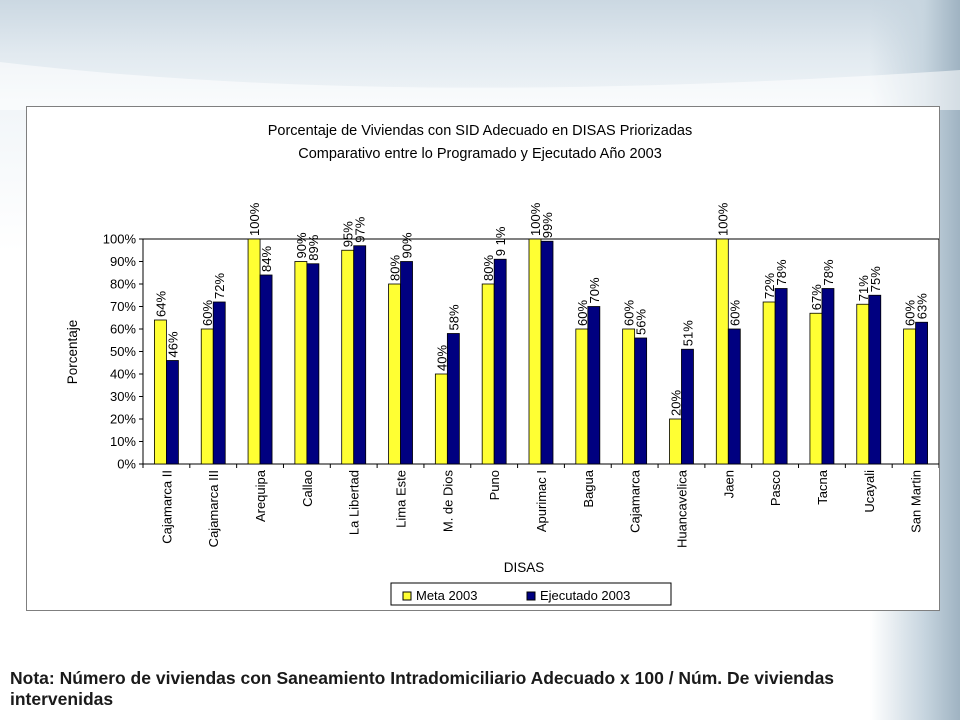 The image size is (960, 720). What do you see at coordinates (547, 225) in the screenshot?
I see `data-label-ejecutado: 99%` at bounding box center [547, 225].